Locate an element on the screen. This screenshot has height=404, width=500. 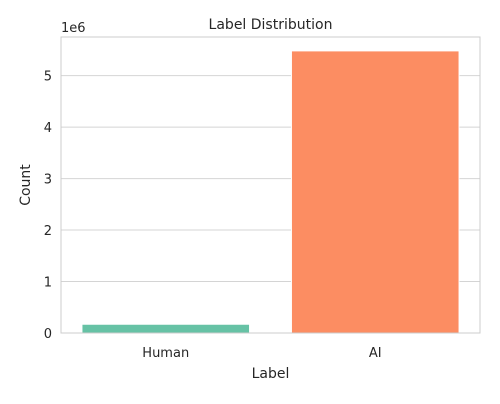
y-offset-label: 1e6 is located at coordinates (73, 28).